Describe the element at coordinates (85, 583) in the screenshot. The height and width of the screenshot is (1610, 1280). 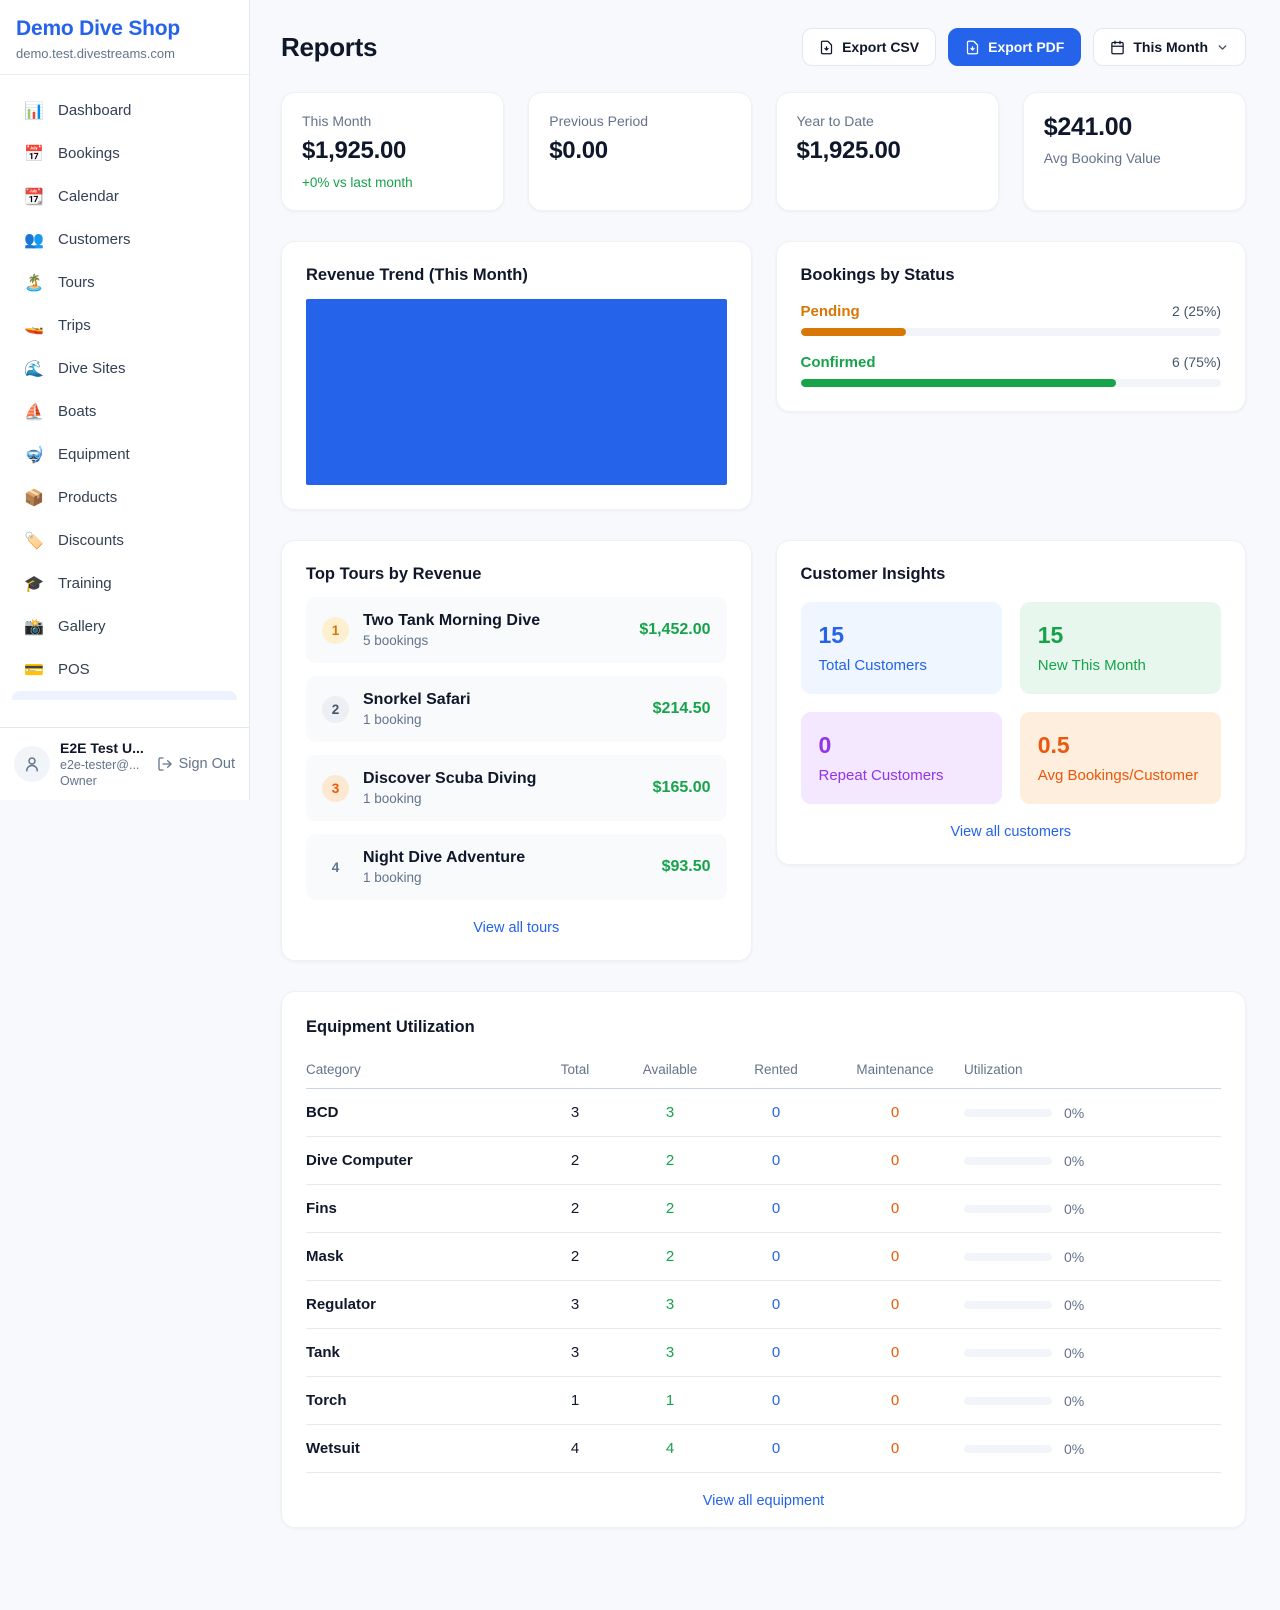
I see `sidebar-item-label: Training` at that location.